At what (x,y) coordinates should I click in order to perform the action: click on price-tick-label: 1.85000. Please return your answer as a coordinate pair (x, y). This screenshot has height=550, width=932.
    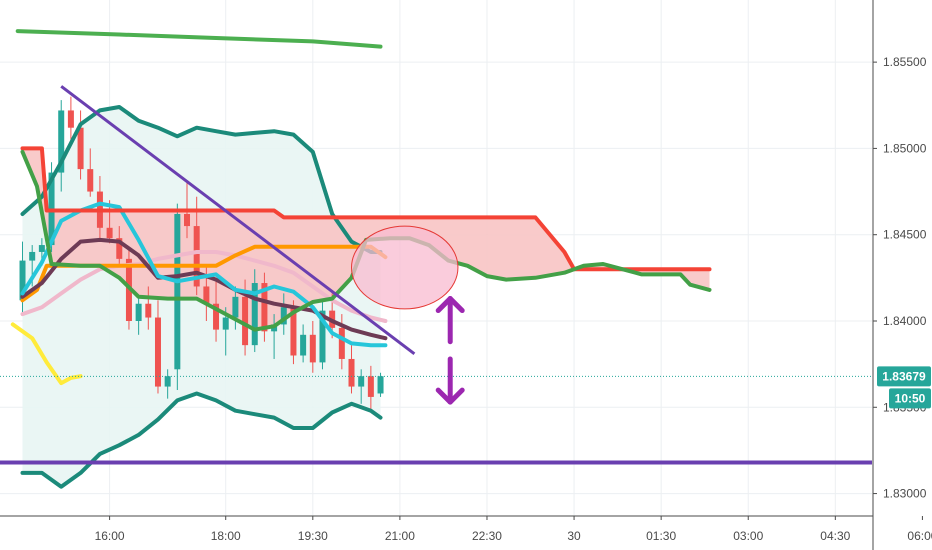
    Looking at the image, I should click on (905, 148).